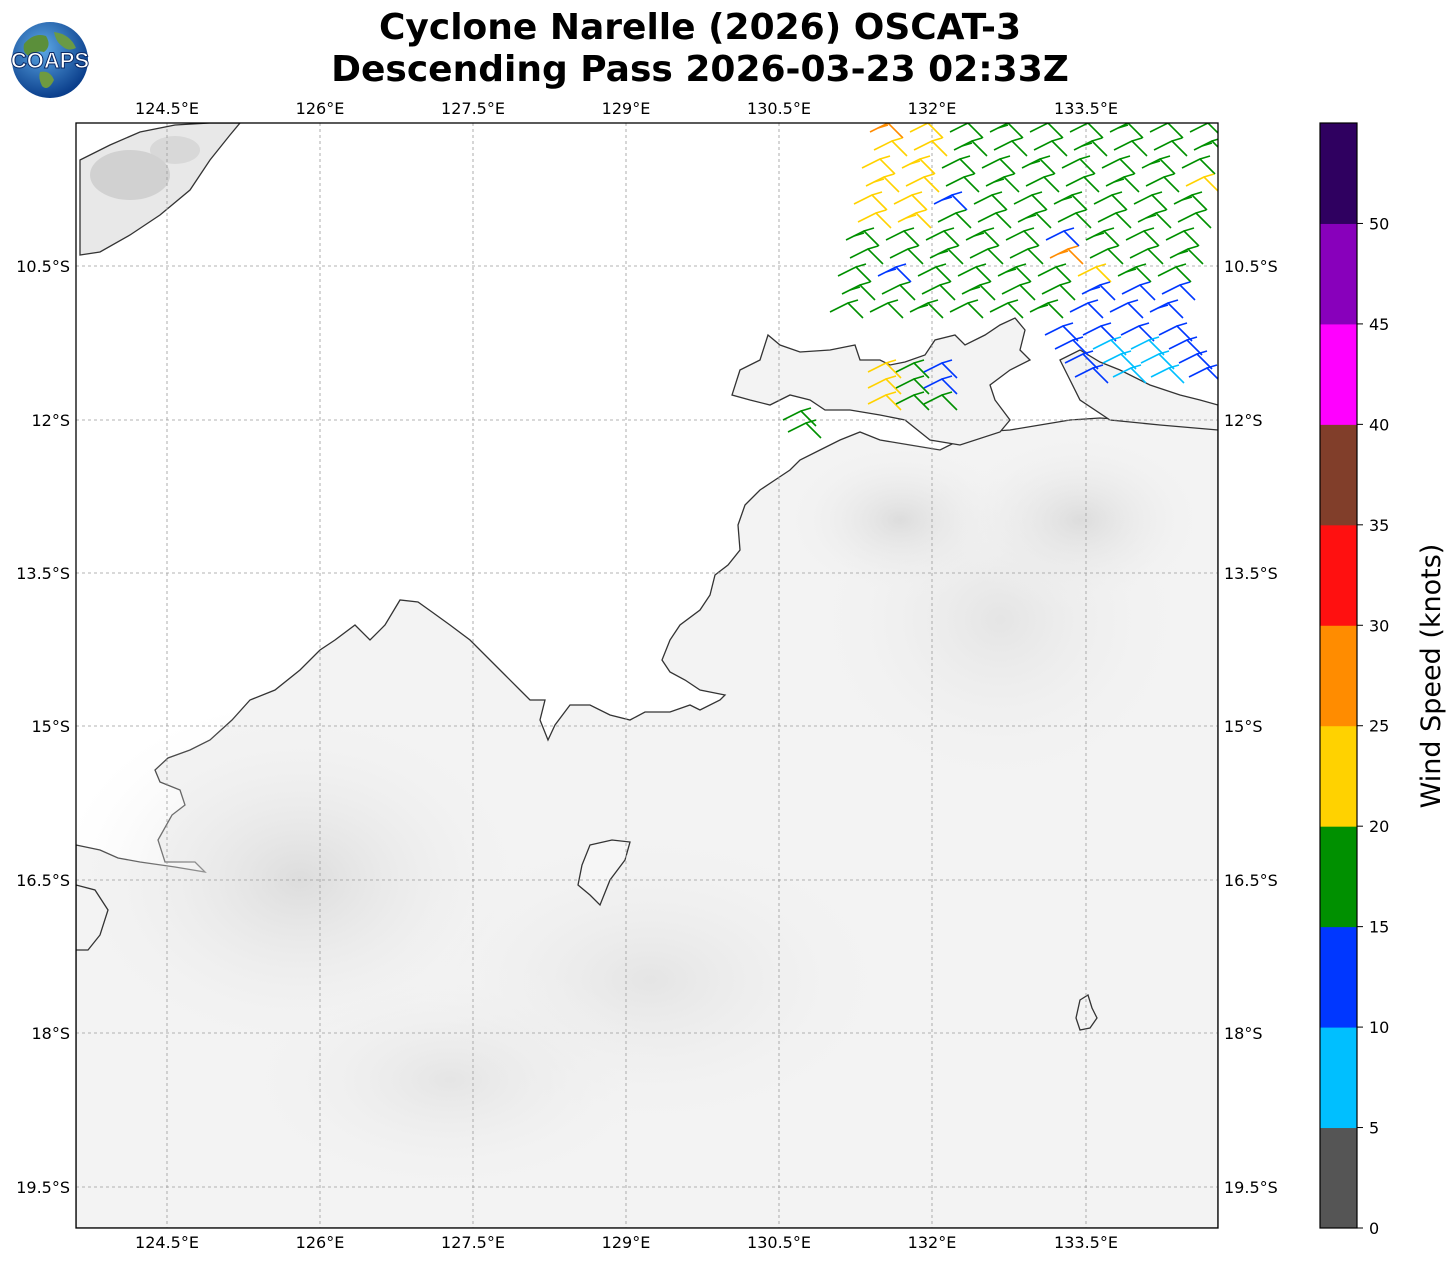 Image resolution: width=1456 pixels, height=1264 pixels. What do you see at coordinates (1379, 525) in the screenshot?
I see `colorbar-tick-label: 35` at bounding box center [1379, 525].